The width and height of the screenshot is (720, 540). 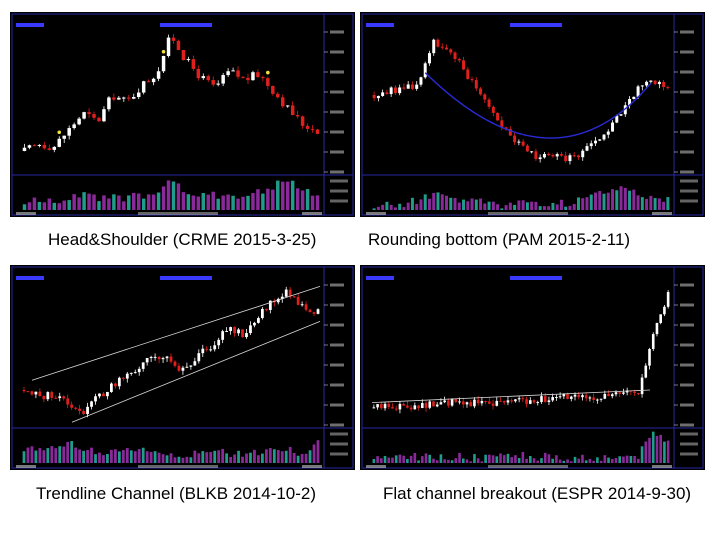 I want to click on chart-footer-text, so click(x=178, y=466).